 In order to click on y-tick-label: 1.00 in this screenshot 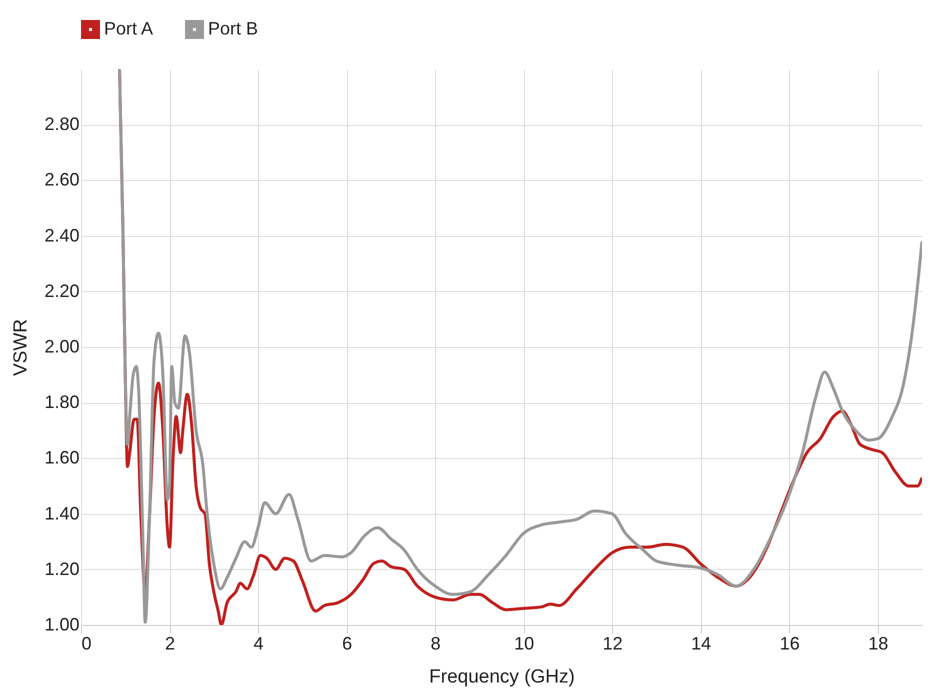, I will do `click(62, 624)`.